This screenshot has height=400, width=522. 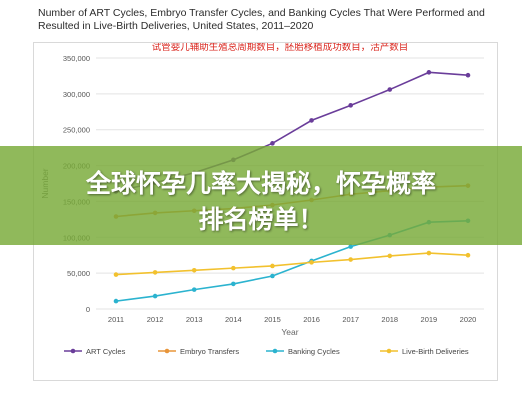 I want to click on banner-headline-line1: 全球怀孕几率大揭秘，怀孕概率, so click(x=260, y=183).